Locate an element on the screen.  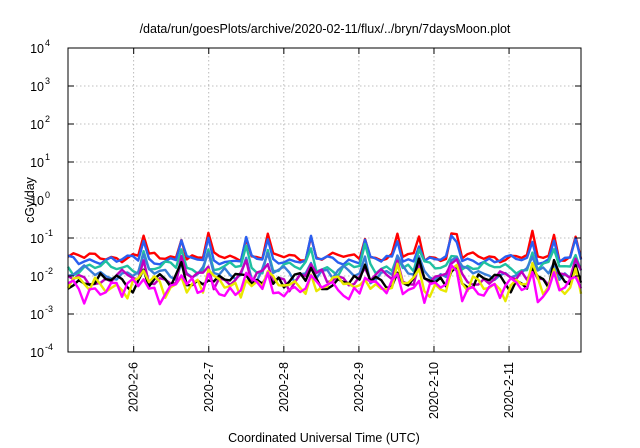
y-tick-exponent: -4 is located at coordinates (49, 347).